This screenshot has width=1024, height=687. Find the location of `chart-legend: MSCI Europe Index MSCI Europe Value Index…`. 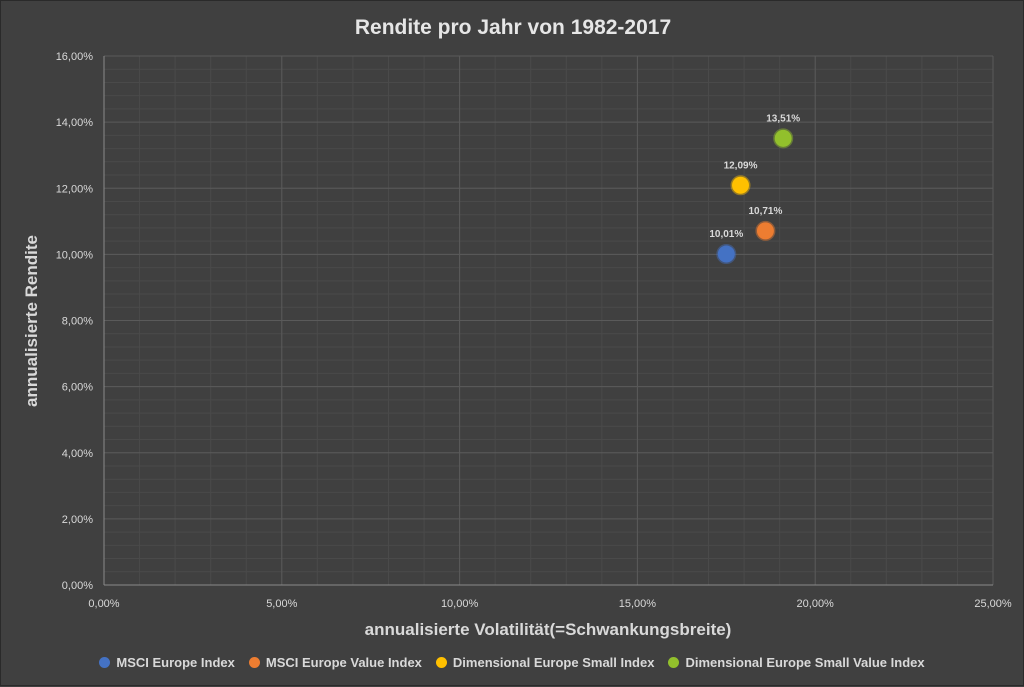

chart-legend: MSCI Europe Index MSCI Europe Value Index… is located at coordinates (512, 662).